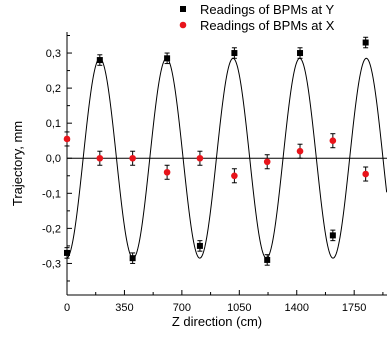 This screenshot has width=387, height=348. I want to click on legend-label: Readings of BPMs at X, so click(267, 25).